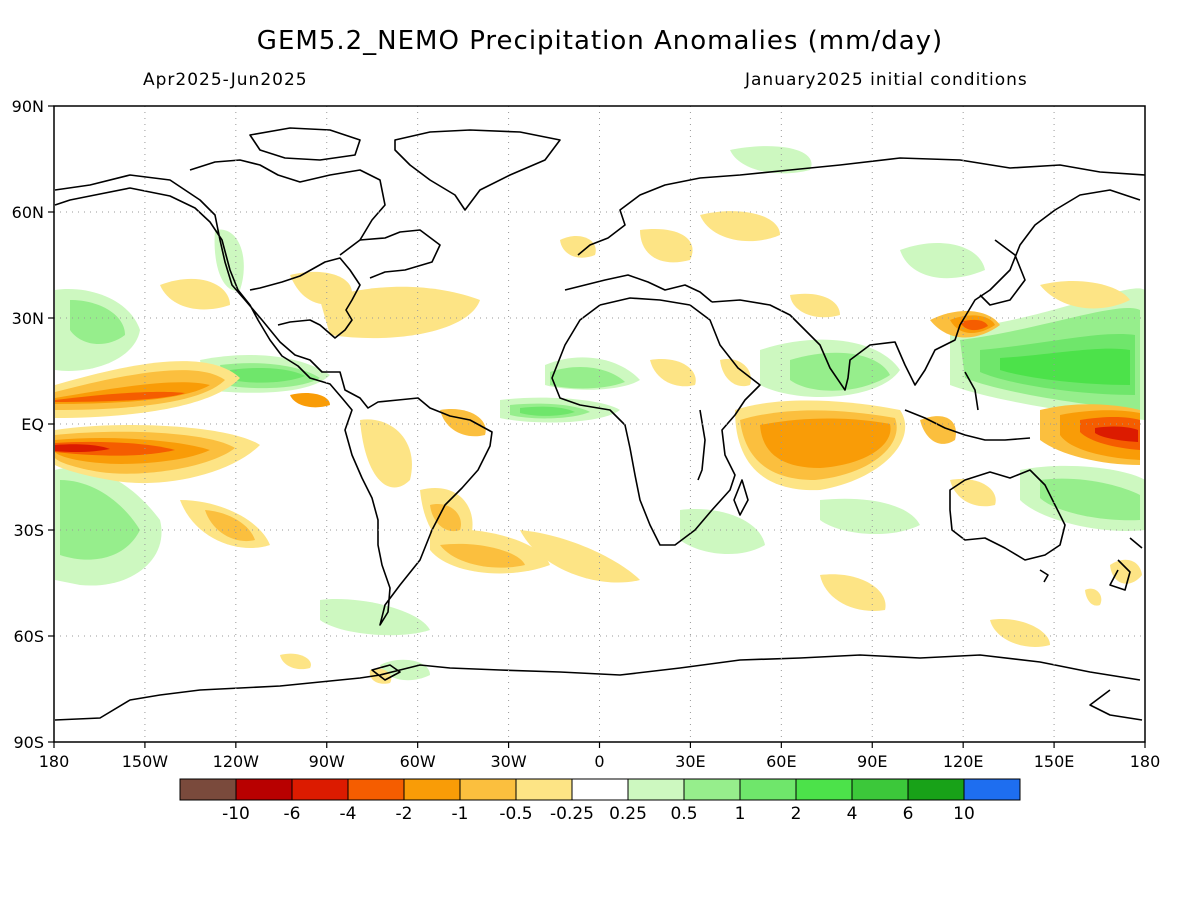  What do you see at coordinates (28, 530) in the screenshot?
I see `lat-tick-label: 30S` at bounding box center [28, 530].